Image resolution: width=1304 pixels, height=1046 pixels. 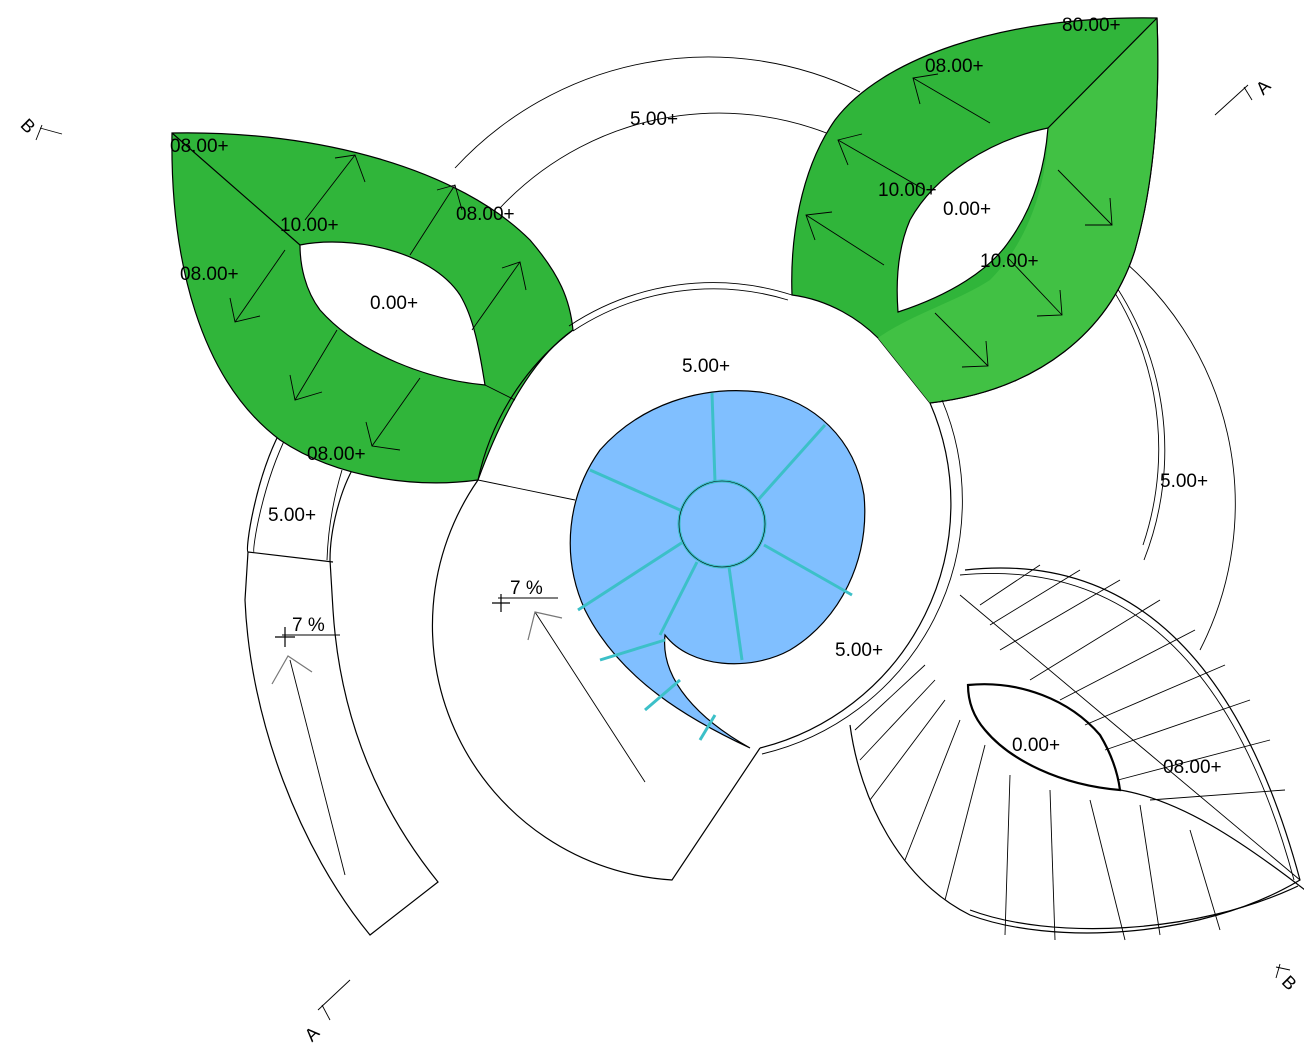 I want to click on section-mark-b-bottom: B, so click(x=1288, y=979).